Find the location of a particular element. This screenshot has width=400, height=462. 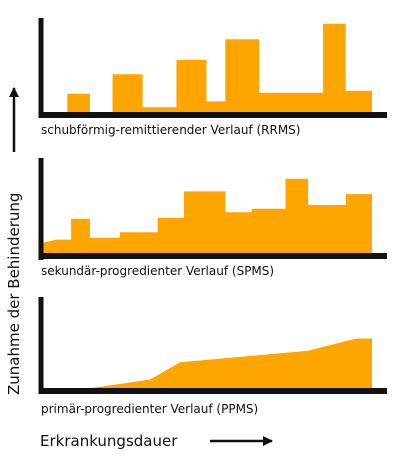

spms-area is located at coordinates (206, 217).